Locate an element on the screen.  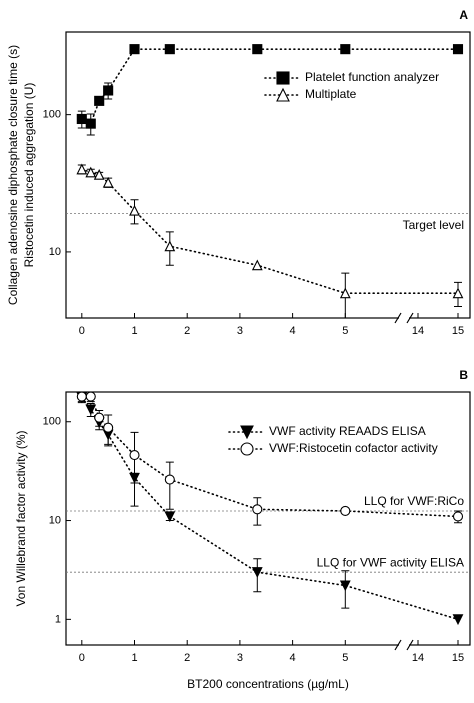
legend-label: Multiplate is located at coordinates (331, 94).